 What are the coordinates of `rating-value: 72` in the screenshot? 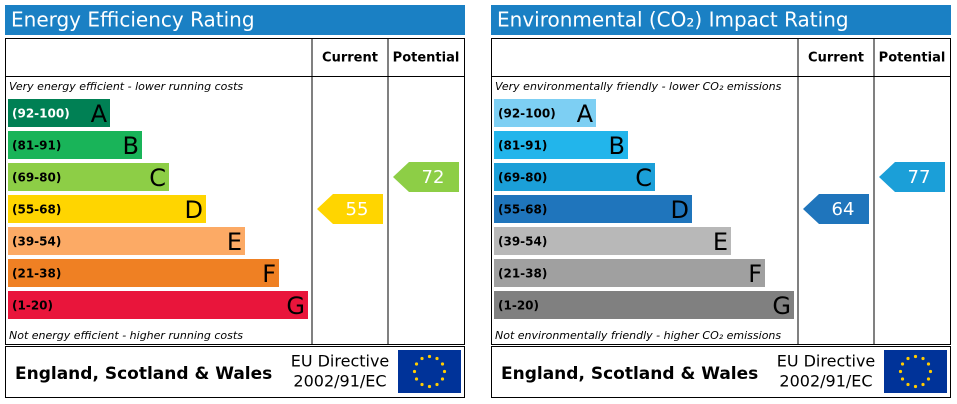 It's located at (433, 177).